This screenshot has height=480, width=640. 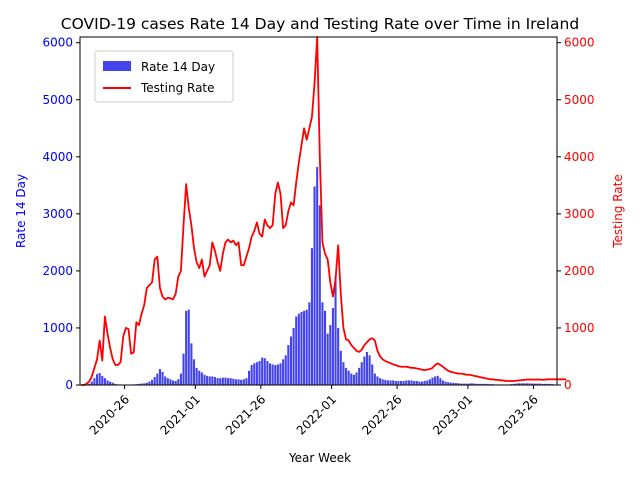 What do you see at coordinates (117, 66) in the screenshot?
I see `legend-bar-swatch` at bounding box center [117, 66].